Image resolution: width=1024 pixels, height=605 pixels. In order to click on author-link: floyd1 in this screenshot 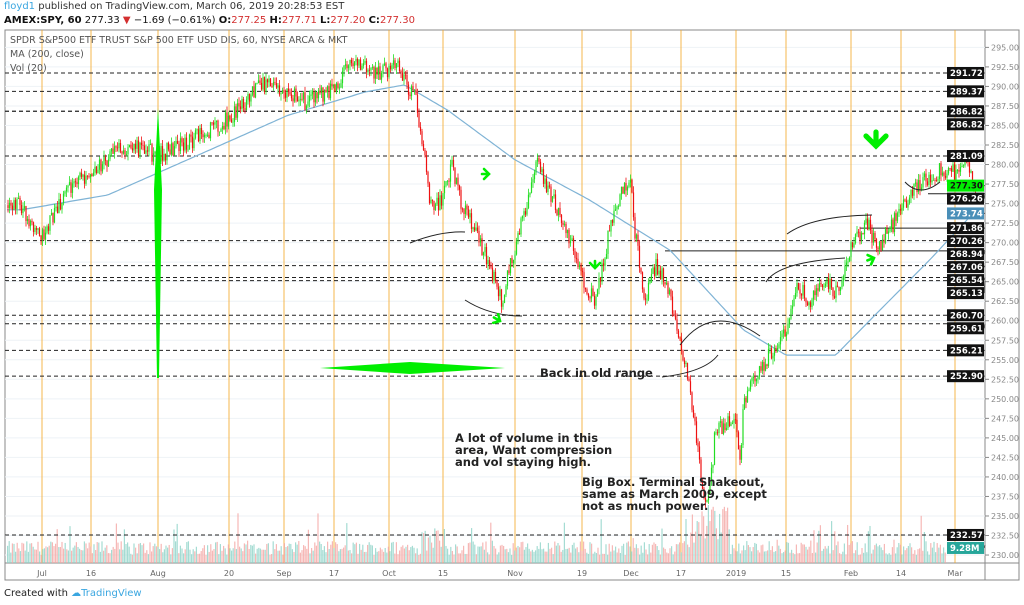, I will do `click(20, 6)`.